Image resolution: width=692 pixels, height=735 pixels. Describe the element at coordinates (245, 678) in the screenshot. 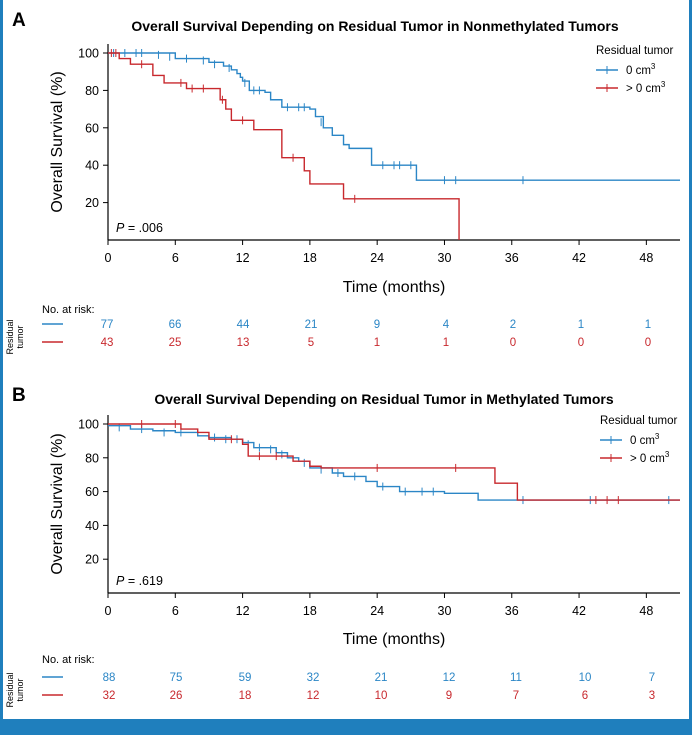

I see `risk-value: 59` at that location.